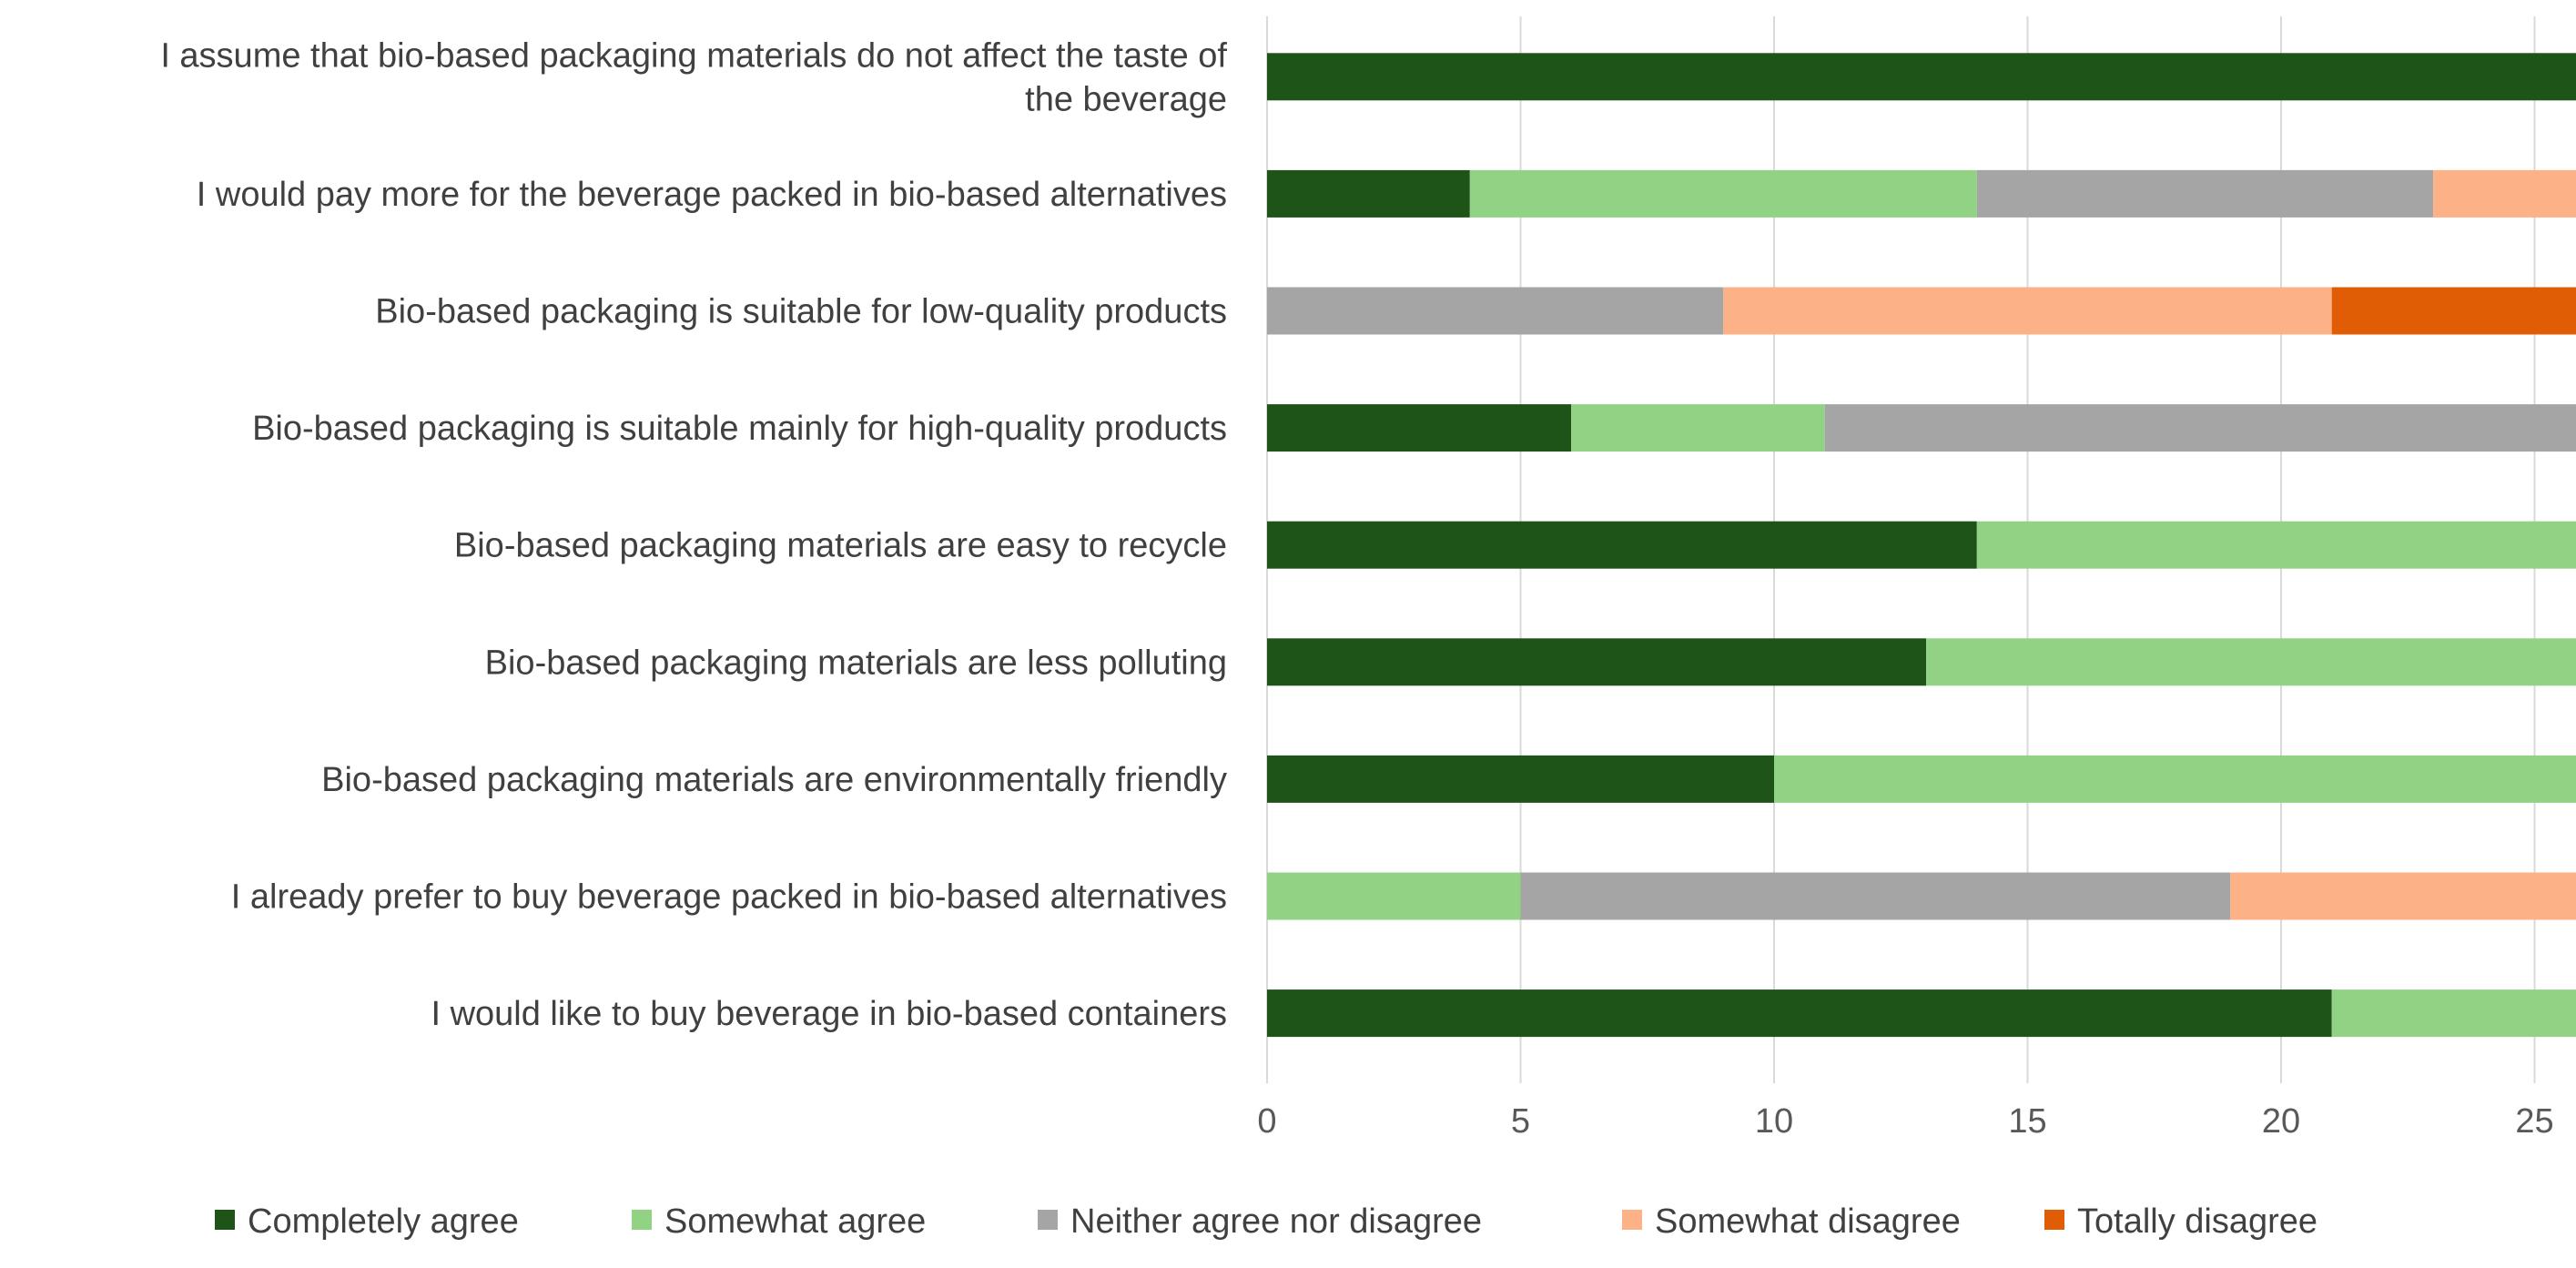  Describe the element at coordinates (2197, 1221) in the screenshot. I see `legend-label: Totally disagree` at that location.